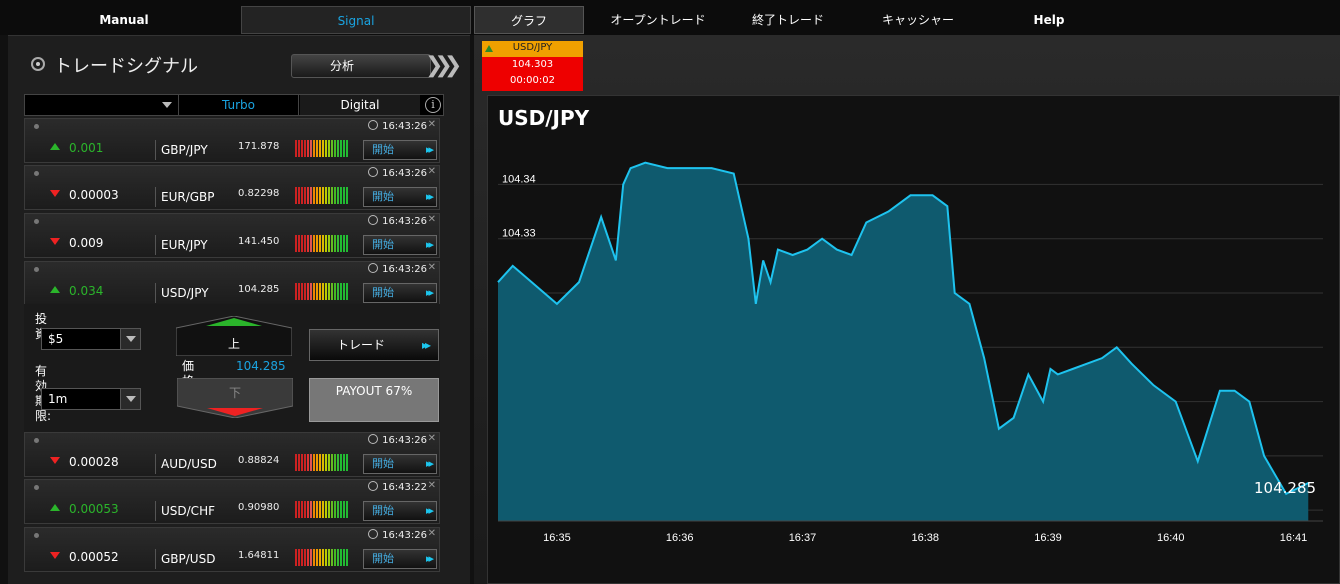 Image resolution: width=1340 pixels, height=584 pixels. I want to click on x-tick-label: 16:37, so click(803, 538).